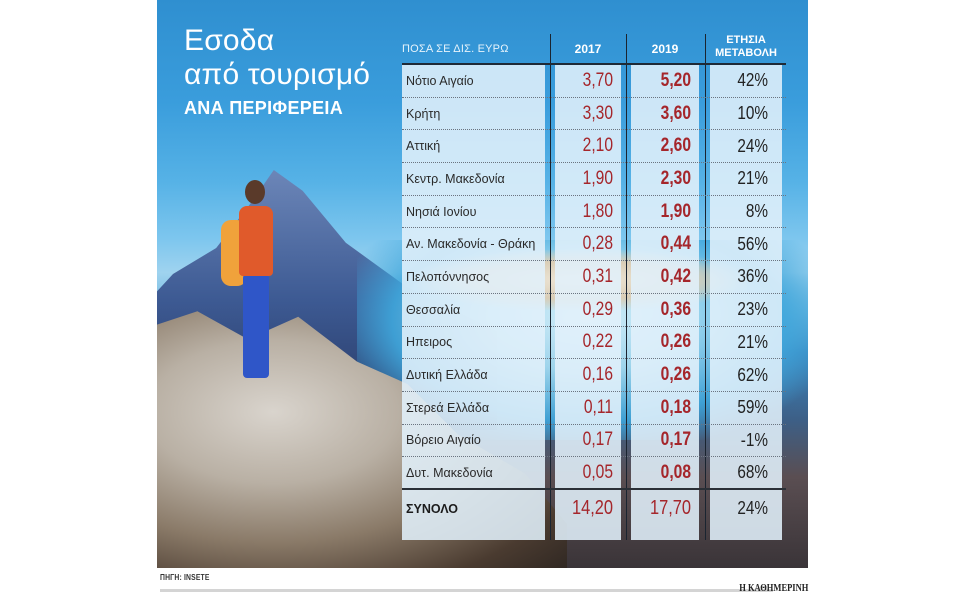 The width and height of the screenshot is (960, 600). What do you see at coordinates (752, 113) in the screenshot?
I see `change-cell: 10%` at bounding box center [752, 113].